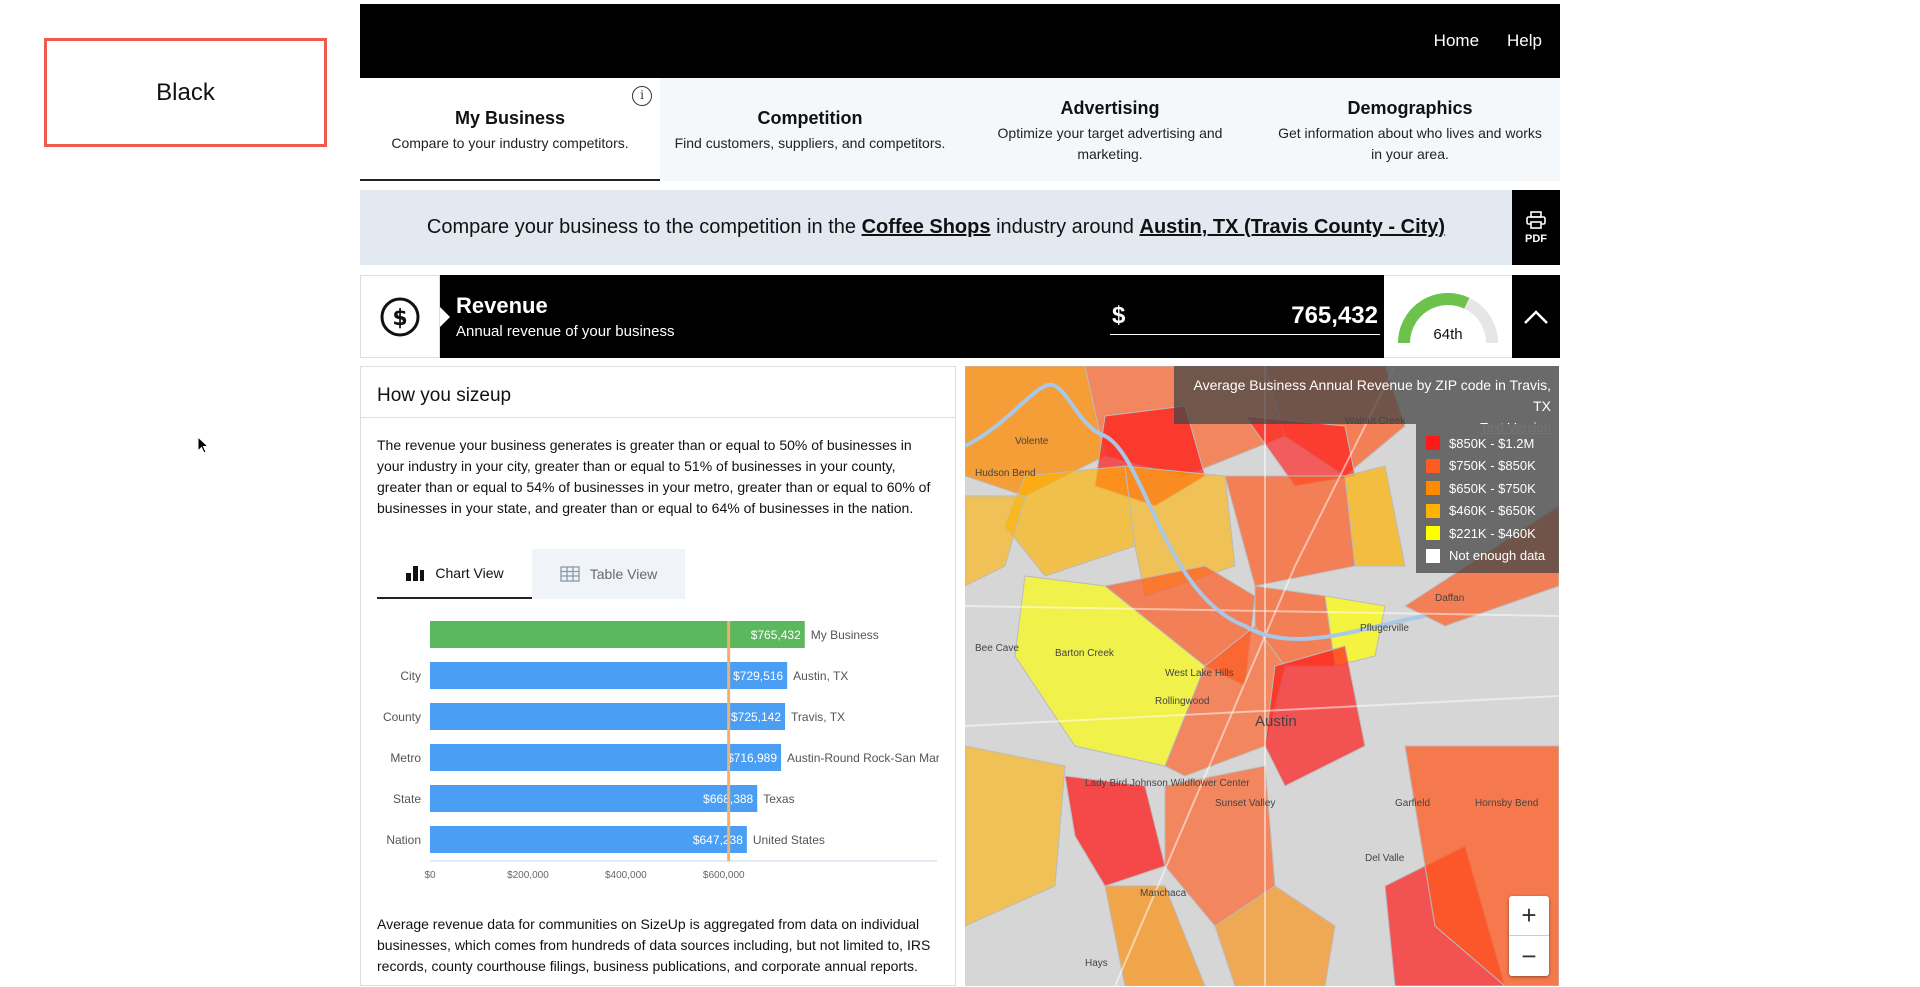 Image resolution: width=1920 pixels, height=987 pixels. I want to click on map-place-label: Garfield, so click(1412, 803).